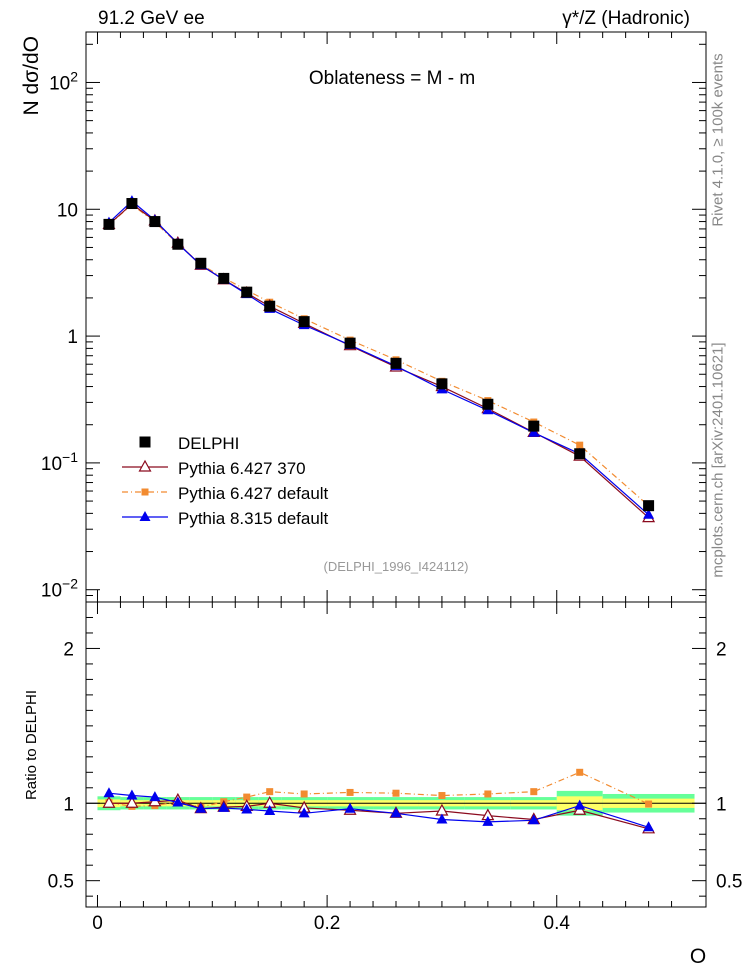 This screenshot has width=746, height=972. What do you see at coordinates (395, 566) in the screenshot?
I see `analysis-id-watermark: (DELPHI_1996_I424112)` at bounding box center [395, 566].